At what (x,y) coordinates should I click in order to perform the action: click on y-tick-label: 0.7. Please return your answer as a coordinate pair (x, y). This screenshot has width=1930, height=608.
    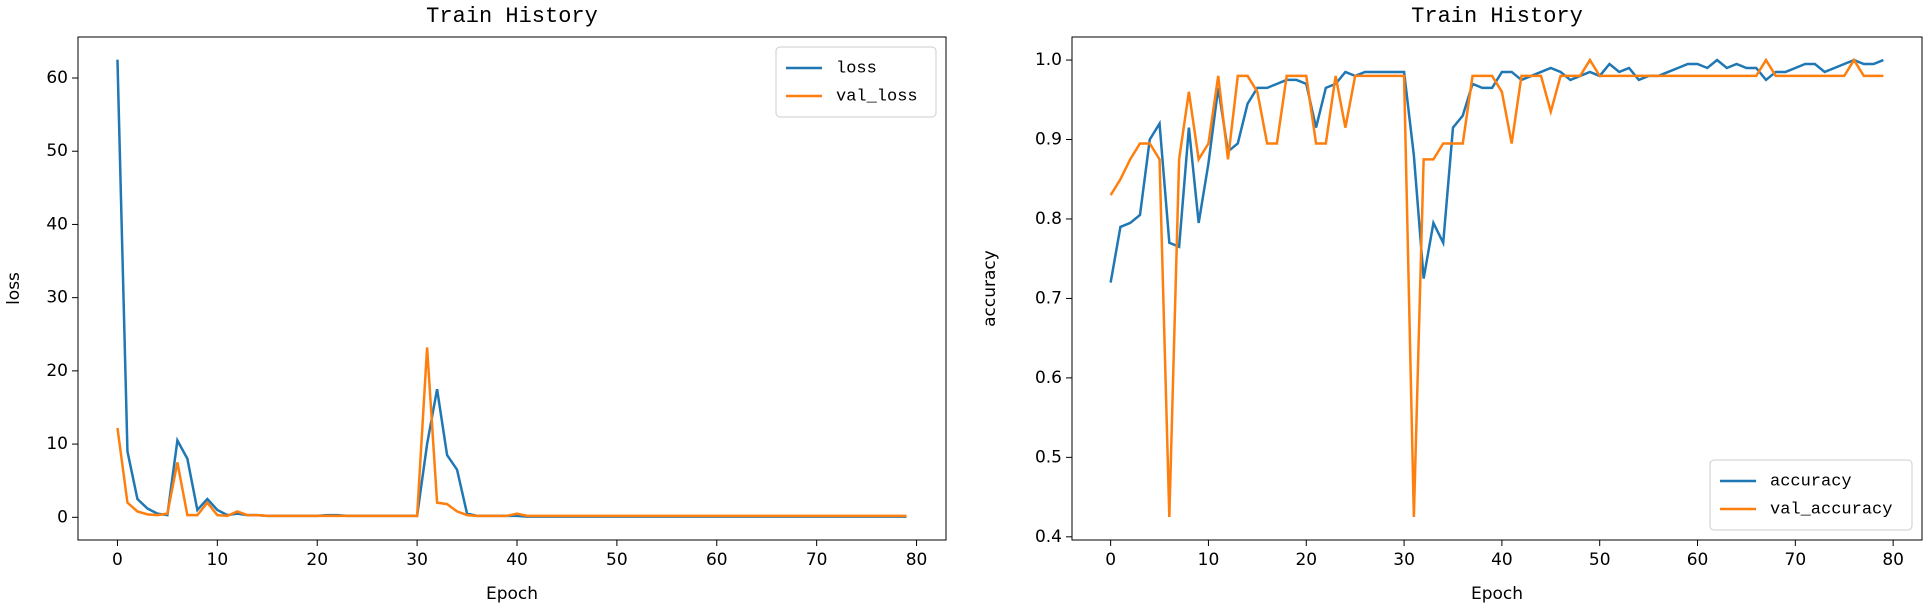
    Looking at the image, I should click on (1048, 298).